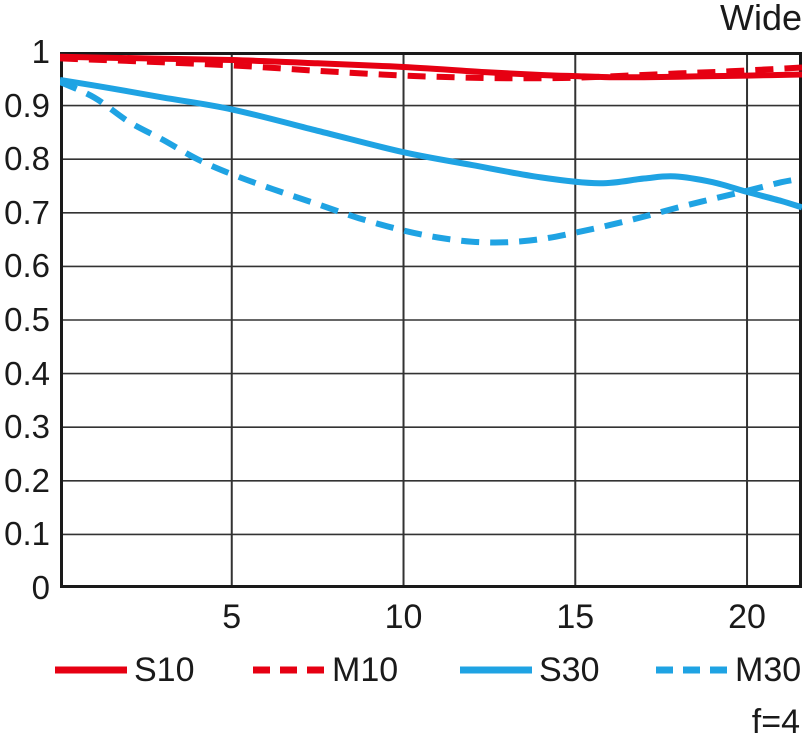 The height and width of the screenshot is (749, 810). Describe the element at coordinates (232, 617) in the screenshot. I see `x-tick-label-5: 5` at that location.